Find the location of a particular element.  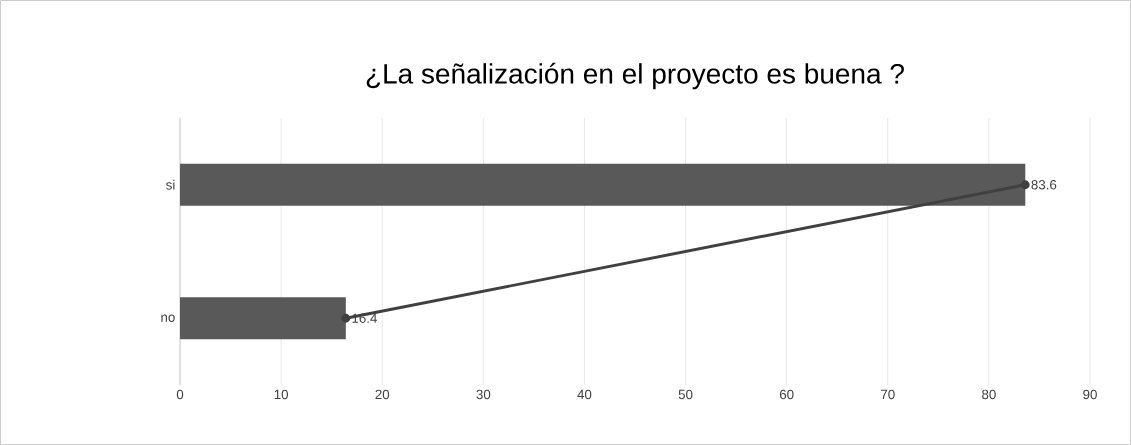

x-tick-label: 40 is located at coordinates (584, 394).